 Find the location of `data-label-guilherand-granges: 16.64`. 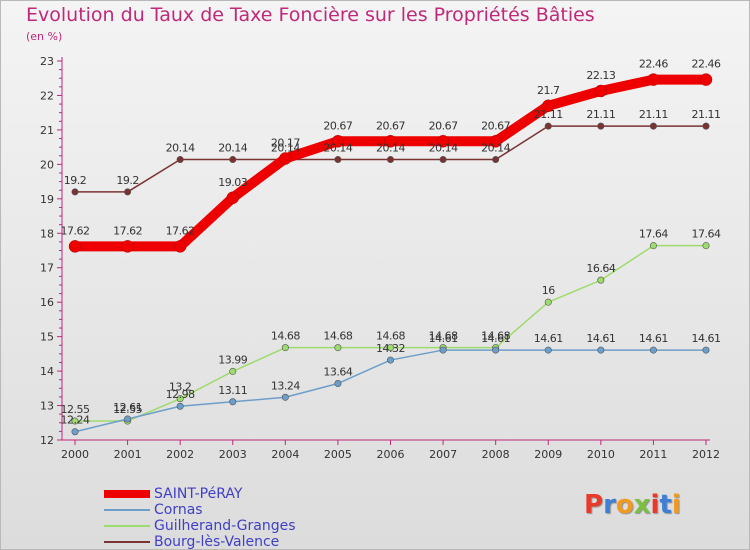

data-label-guilherand-granges: 16.64 is located at coordinates (600, 268).